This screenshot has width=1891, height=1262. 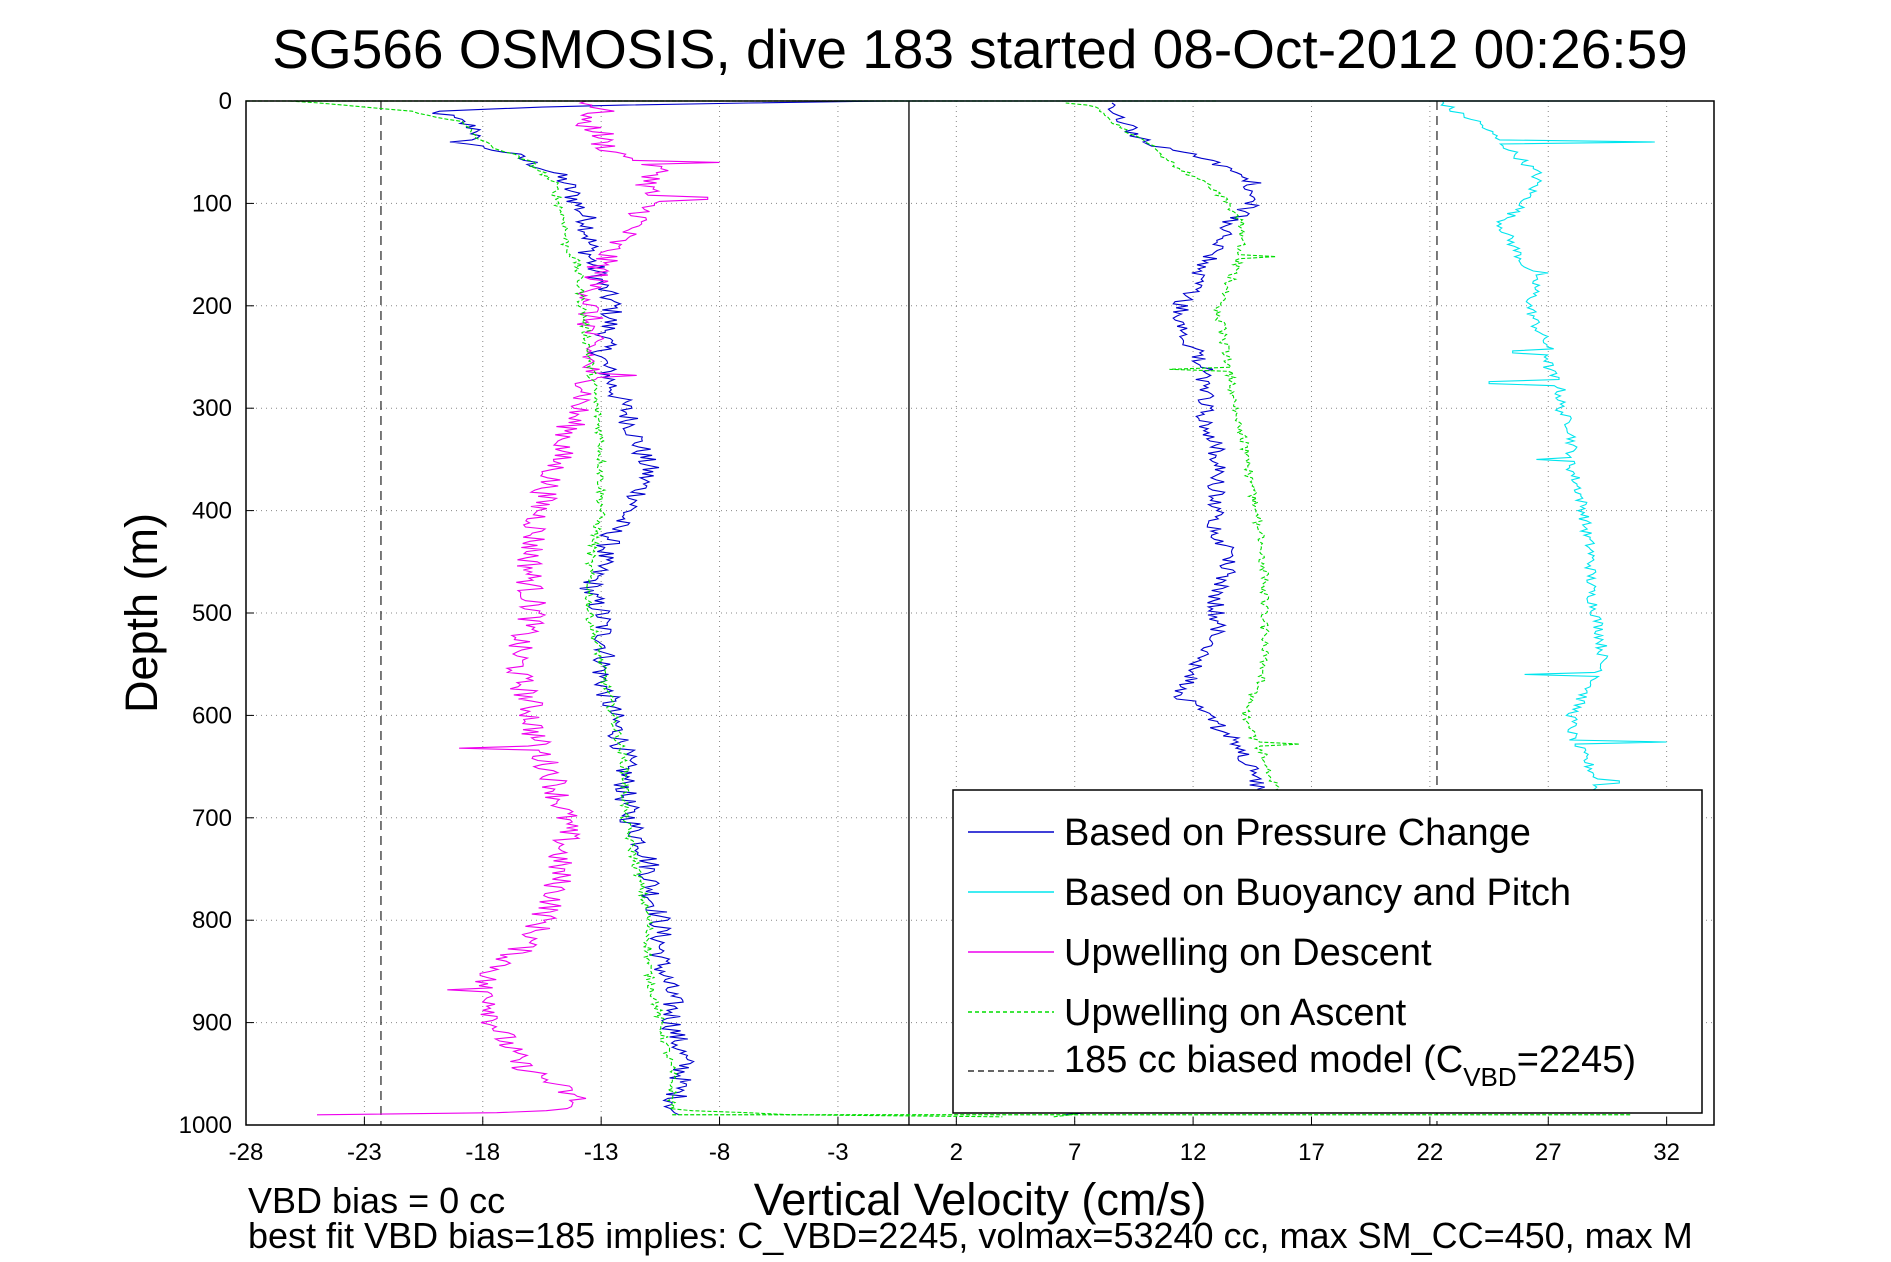 What do you see at coordinates (376, 1200) in the screenshot?
I see `footer-line-1: VBD bias = 0 cc` at bounding box center [376, 1200].